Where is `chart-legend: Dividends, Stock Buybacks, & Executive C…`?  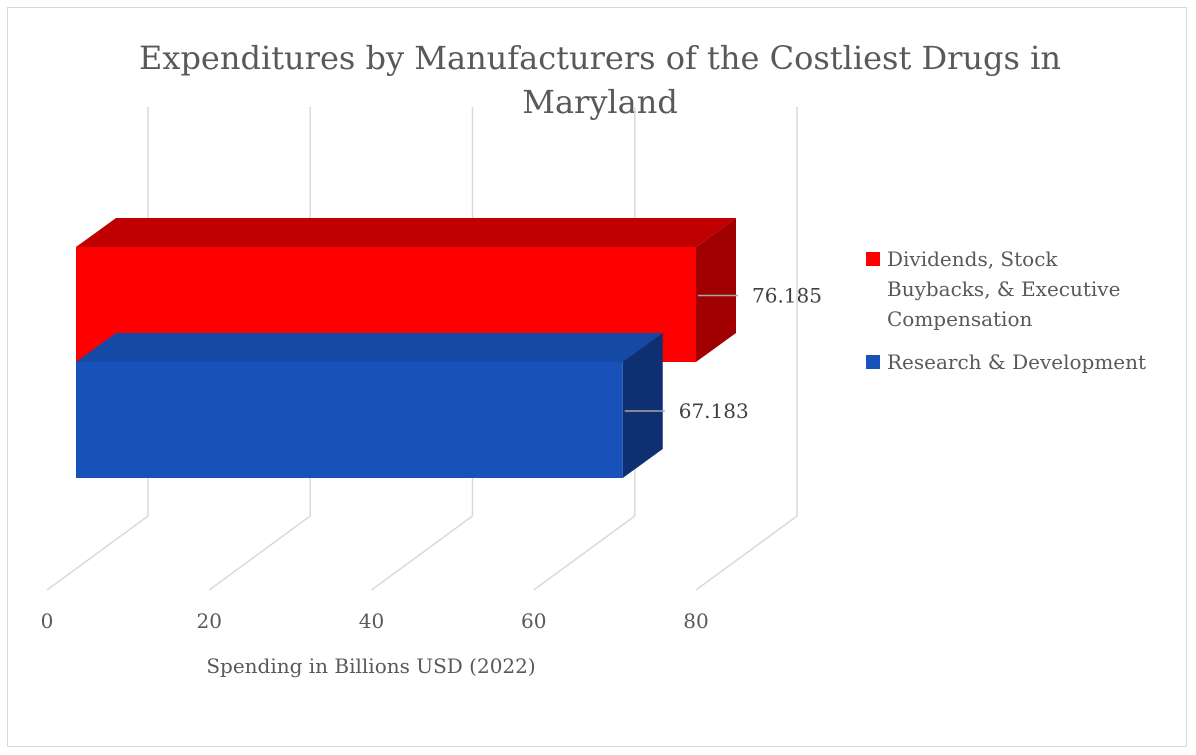 chart-legend: Dividends, Stock Buybacks, & Executive C… is located at coordinates (1016, 317).